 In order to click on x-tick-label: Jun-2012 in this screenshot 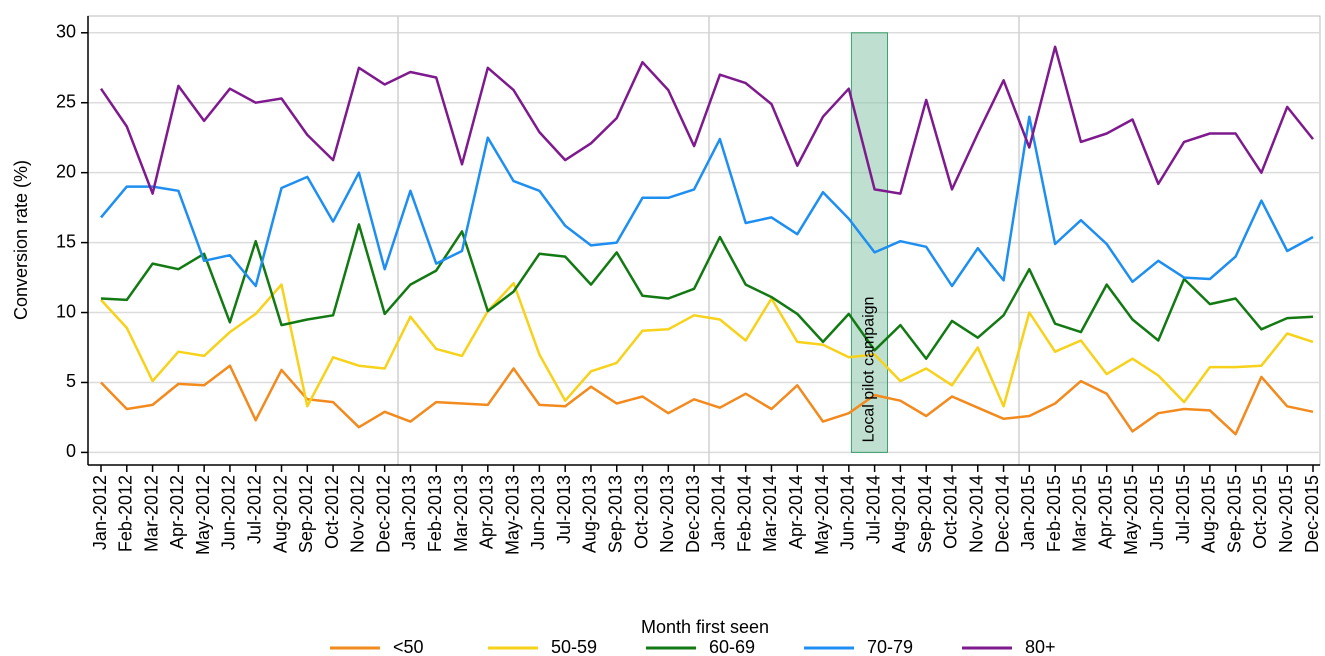, I will do `click(229, 512)`.